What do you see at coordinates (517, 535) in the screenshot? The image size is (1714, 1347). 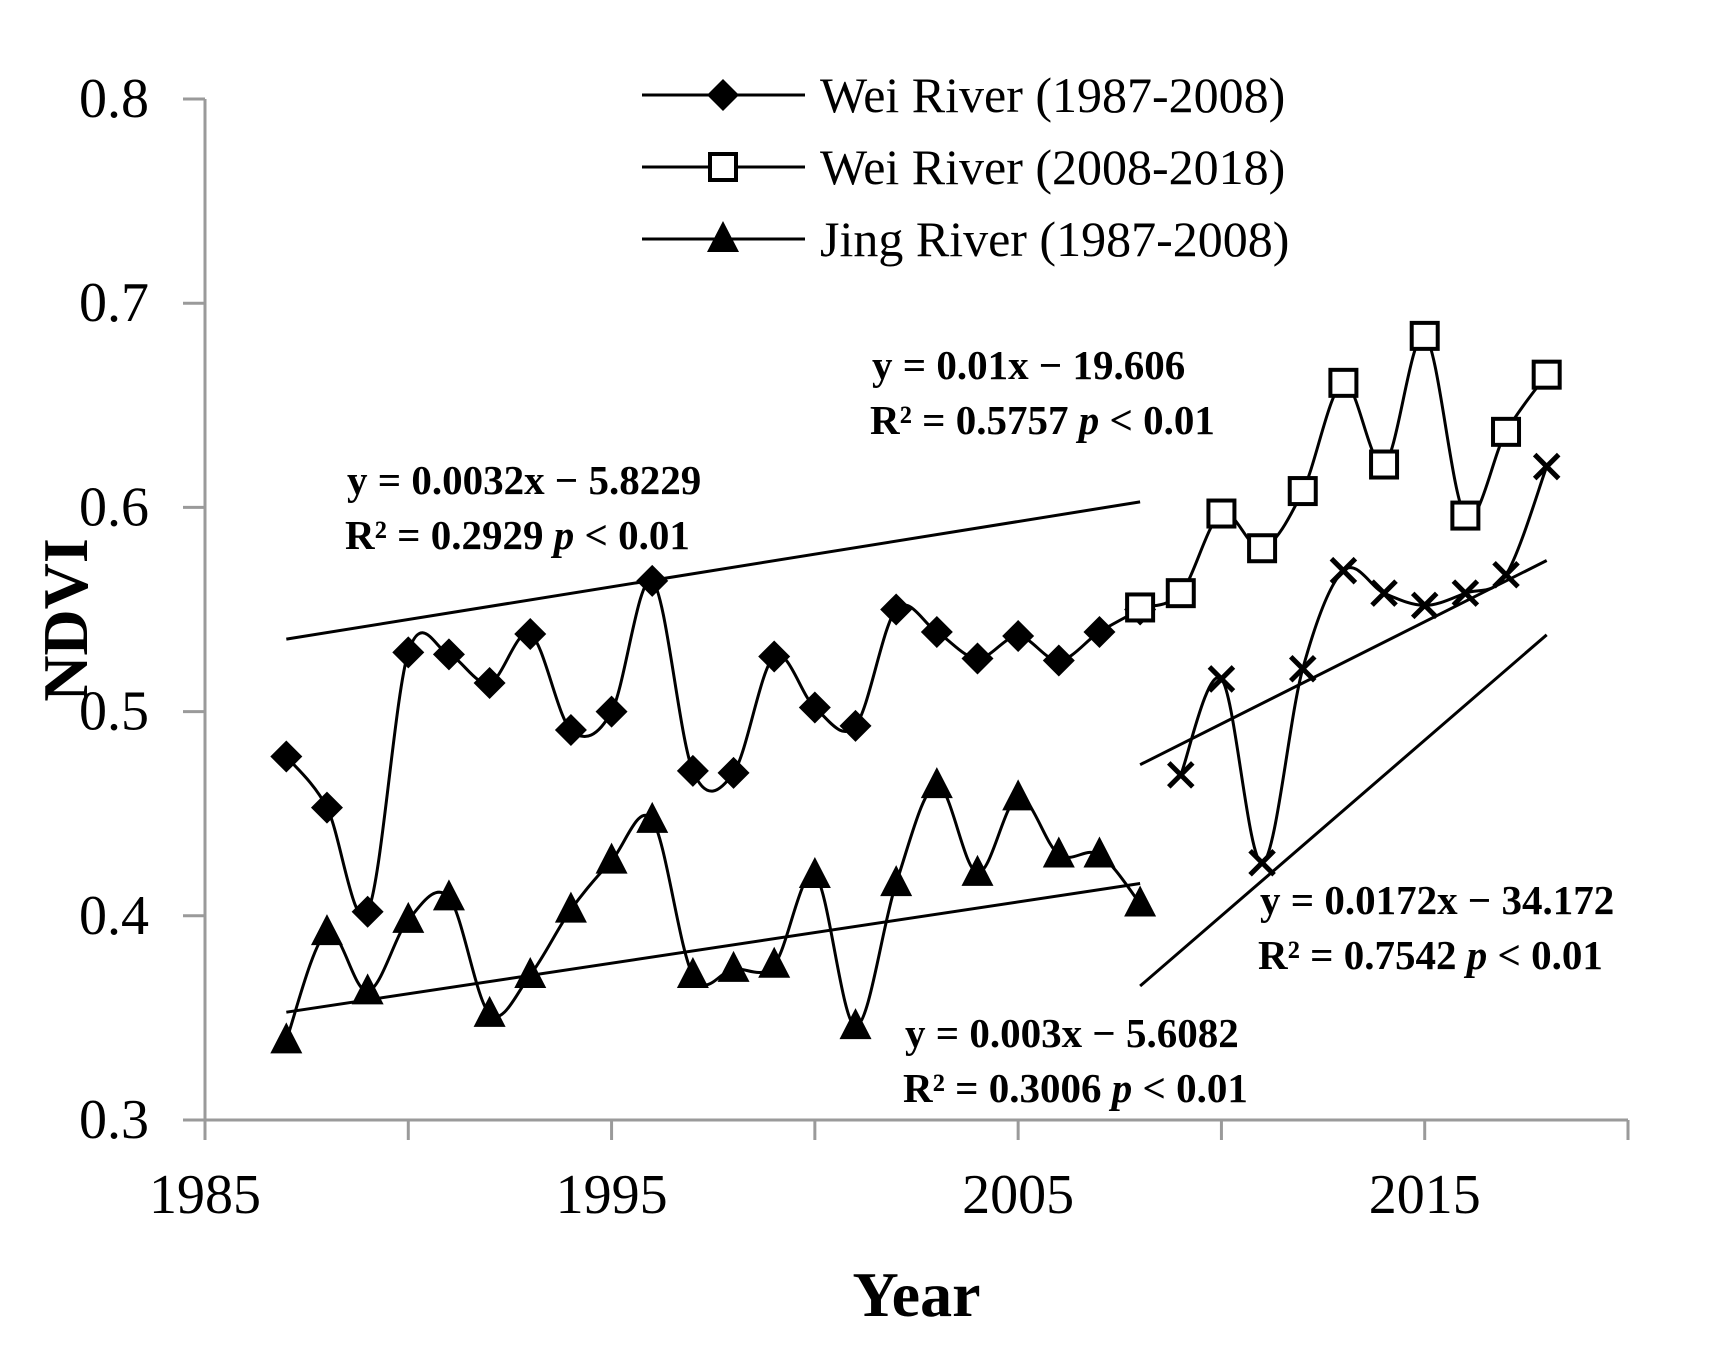 I see `trend-r2-1: R² = 0.2929 p < 0.01` at bounding box center [517, 535].